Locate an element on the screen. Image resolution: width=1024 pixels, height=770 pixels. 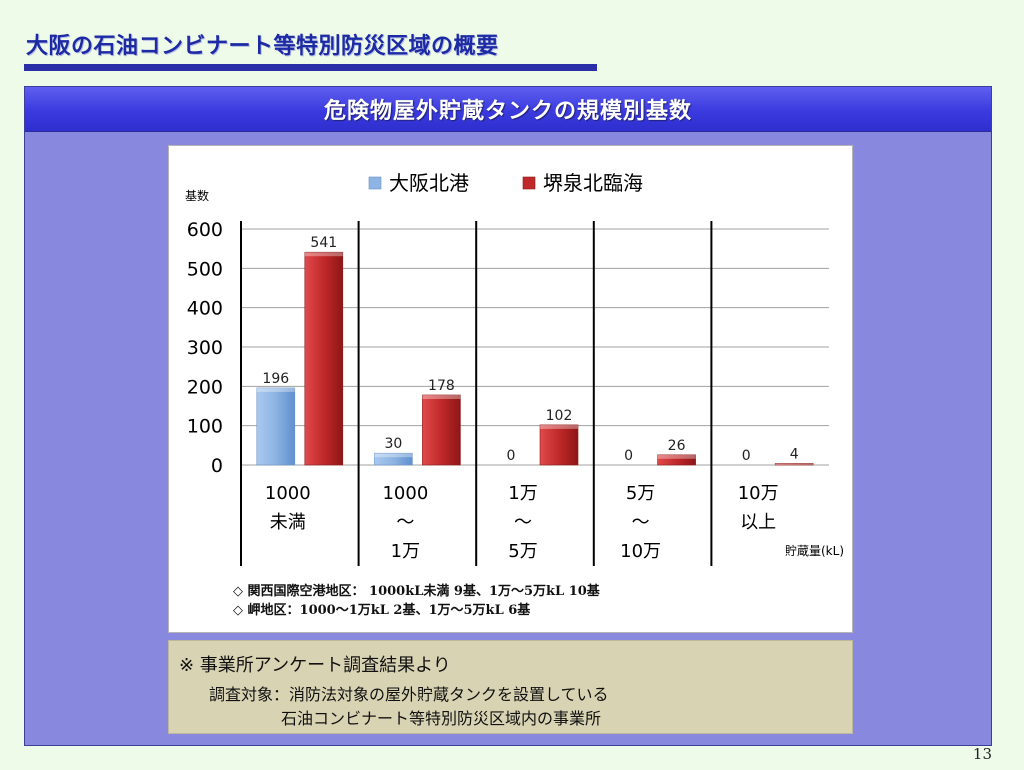
title-underline is located at coordinates (310, 67).